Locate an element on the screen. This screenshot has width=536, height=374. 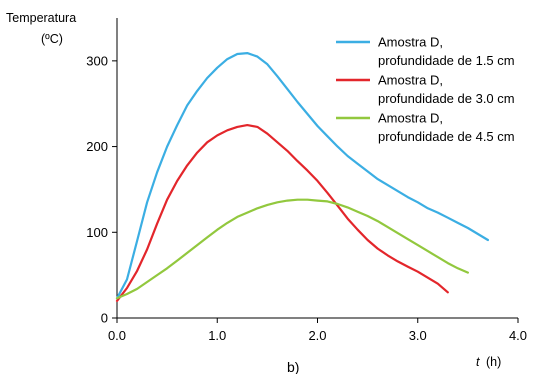
panel-label: b) is located at coordinates (293, 366).